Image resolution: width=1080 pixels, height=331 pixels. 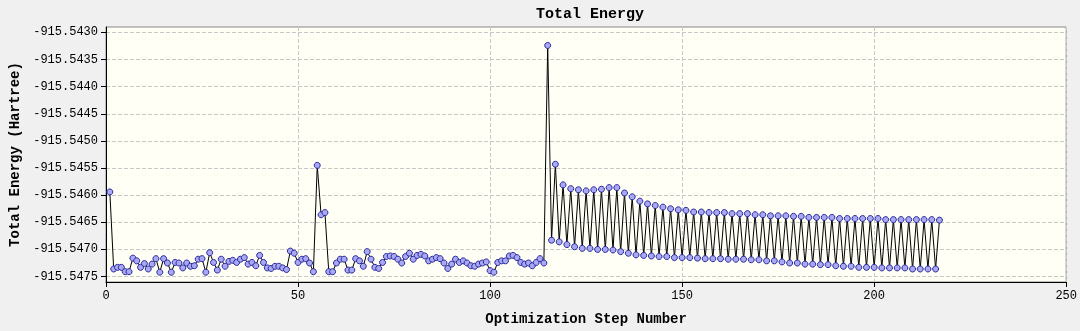 What do you see at coordinates (65, 86) in the screenshot?
I see `y-tick-label: -915.5440` at bounding box center [65, 86].